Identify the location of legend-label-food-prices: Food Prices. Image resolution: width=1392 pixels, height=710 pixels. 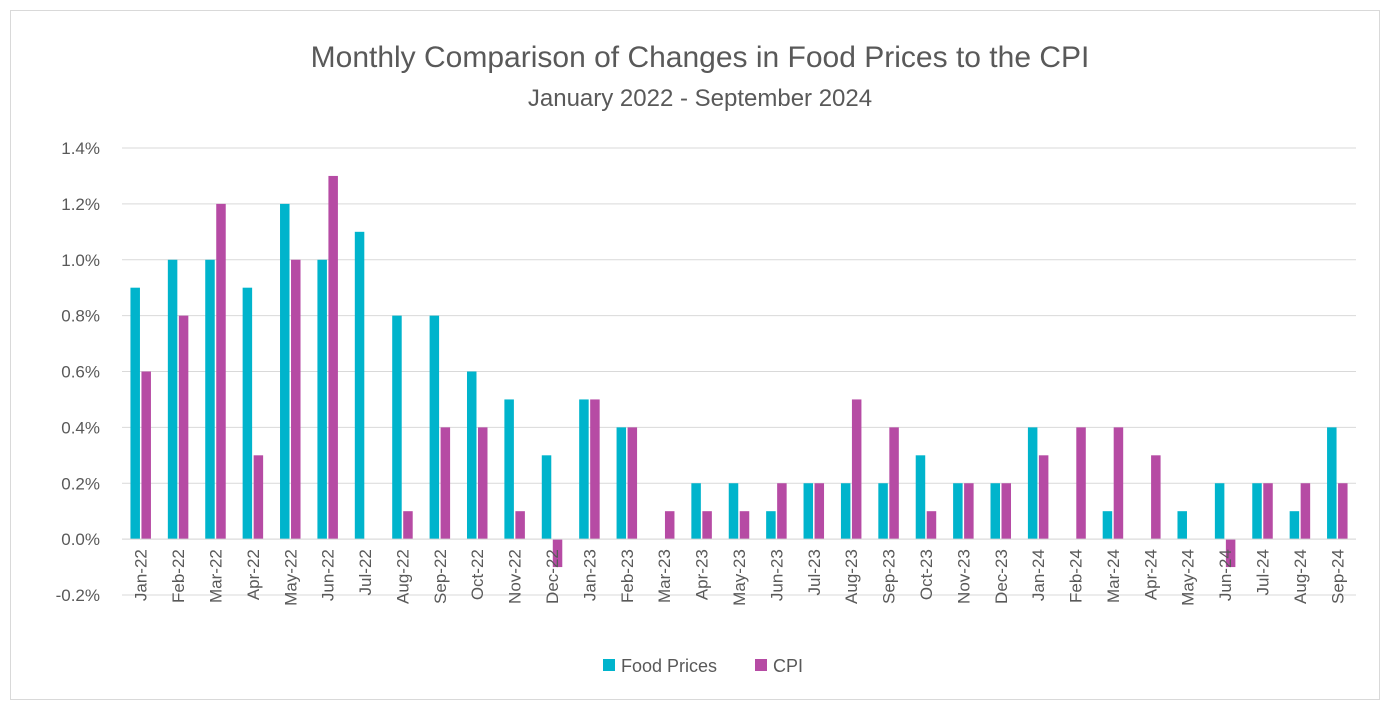
(669, 666).